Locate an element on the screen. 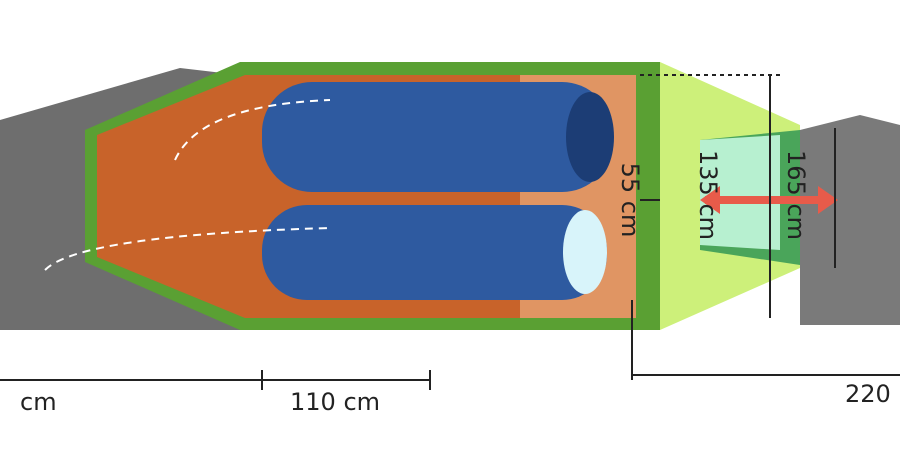  dimension-label: 135 cm is located at coordinates (708, 195).